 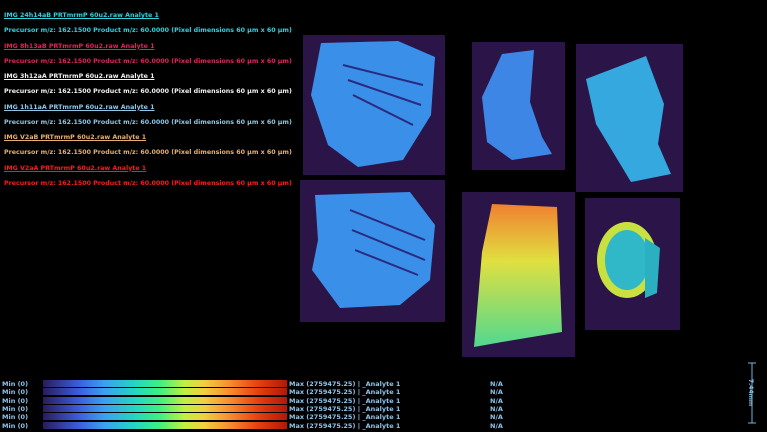 What do you see at coordinates (75, 168) in the screenshot?
I see `image-title-link: IMG V2aA PRTmrmP 60u2.raw Analyte 1` at bounding box center [75, 168].